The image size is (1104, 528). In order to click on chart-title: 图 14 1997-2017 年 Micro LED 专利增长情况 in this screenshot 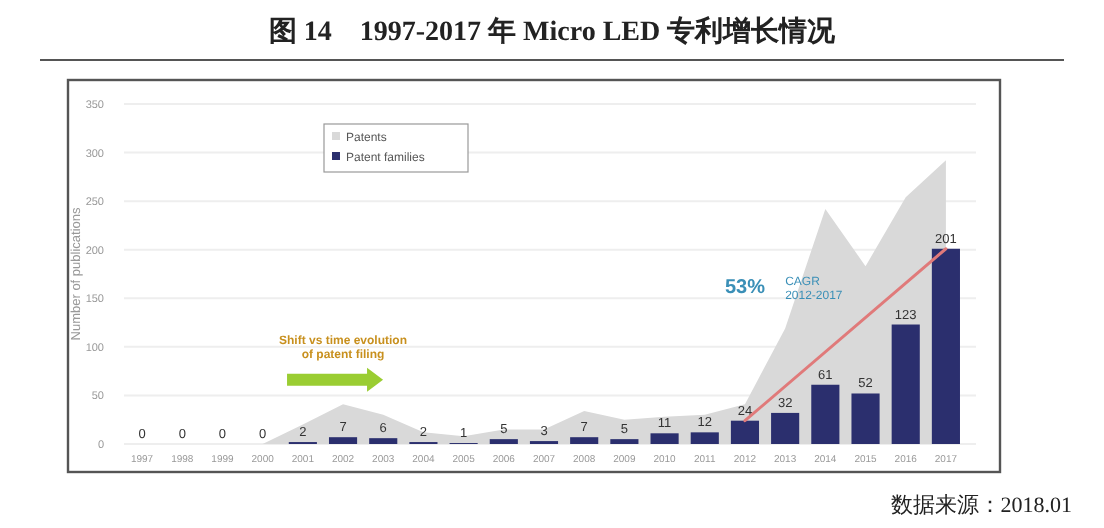, I will do `click(553, 31)`.